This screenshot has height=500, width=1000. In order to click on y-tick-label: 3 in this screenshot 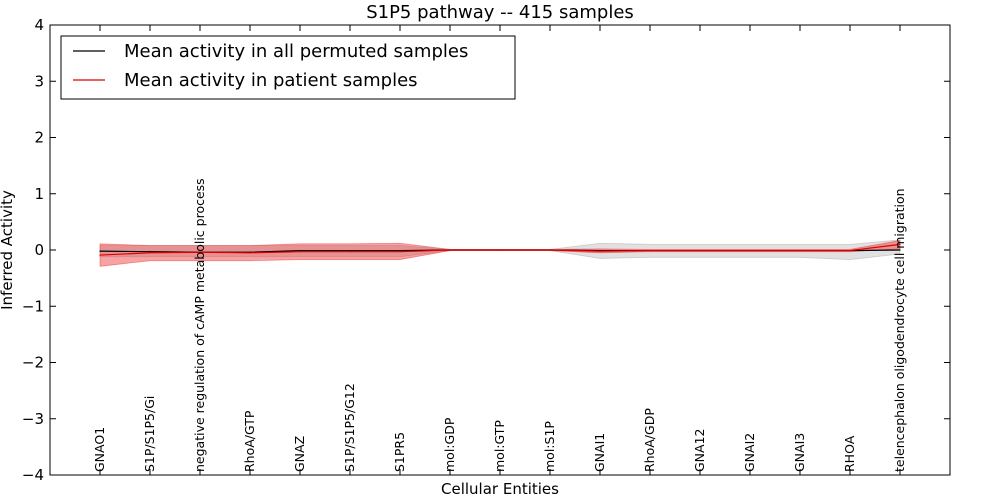, I will do `click(39, 81)`.